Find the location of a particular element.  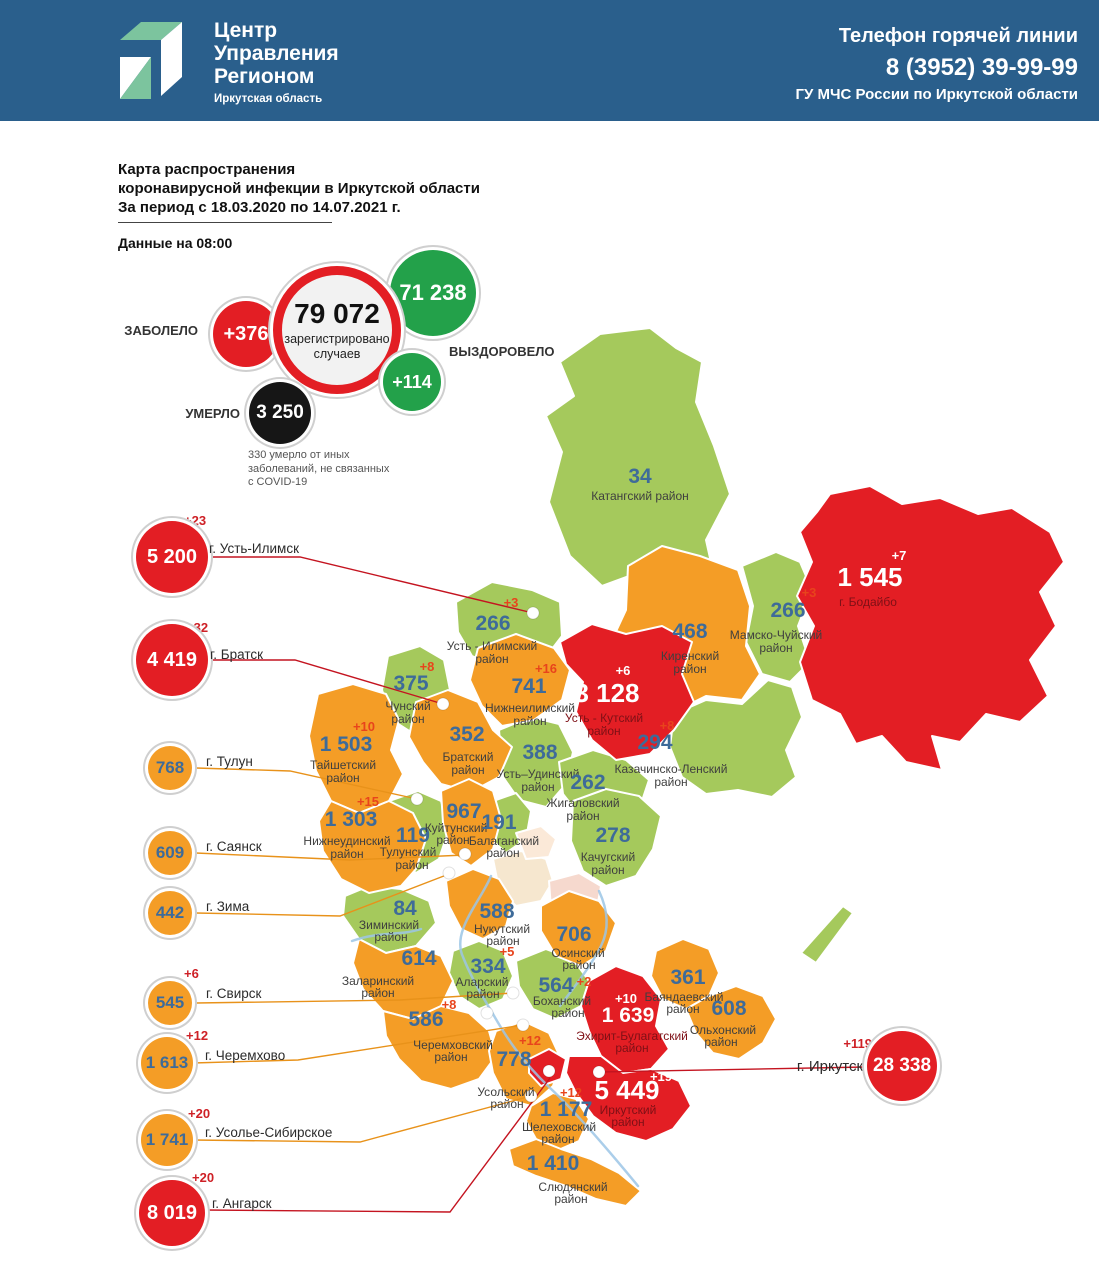

region-osinsky-shape is located at coordinates (578, 928).